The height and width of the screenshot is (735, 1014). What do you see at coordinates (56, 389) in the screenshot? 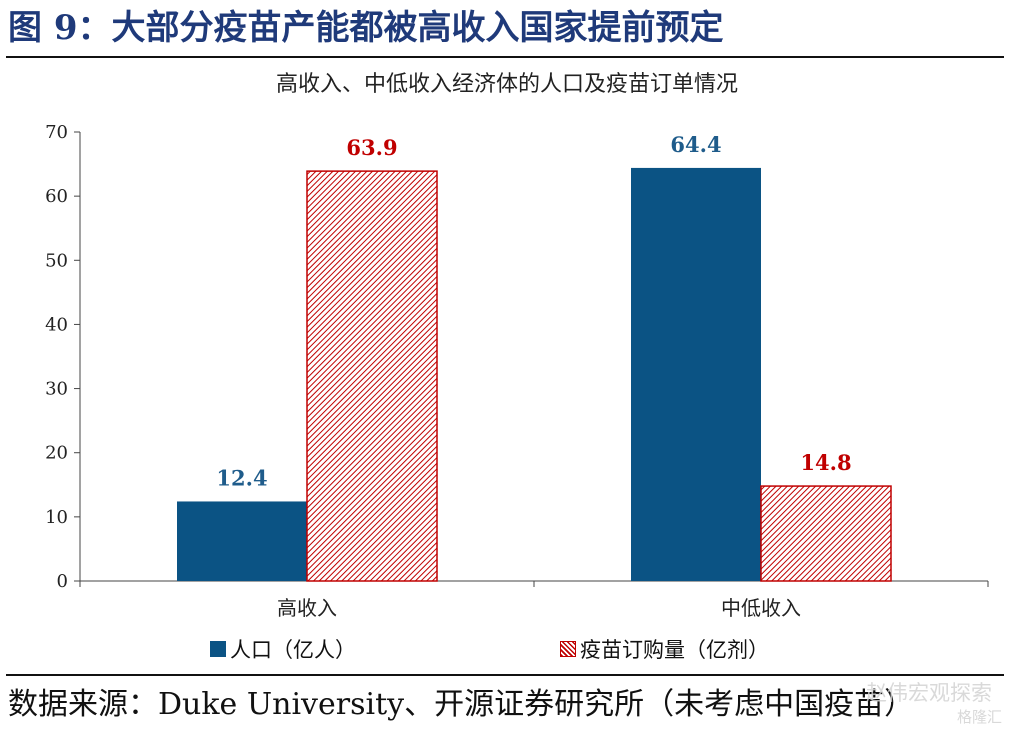
I see `y-tick-label: 30` at bounding box center [56, 389].